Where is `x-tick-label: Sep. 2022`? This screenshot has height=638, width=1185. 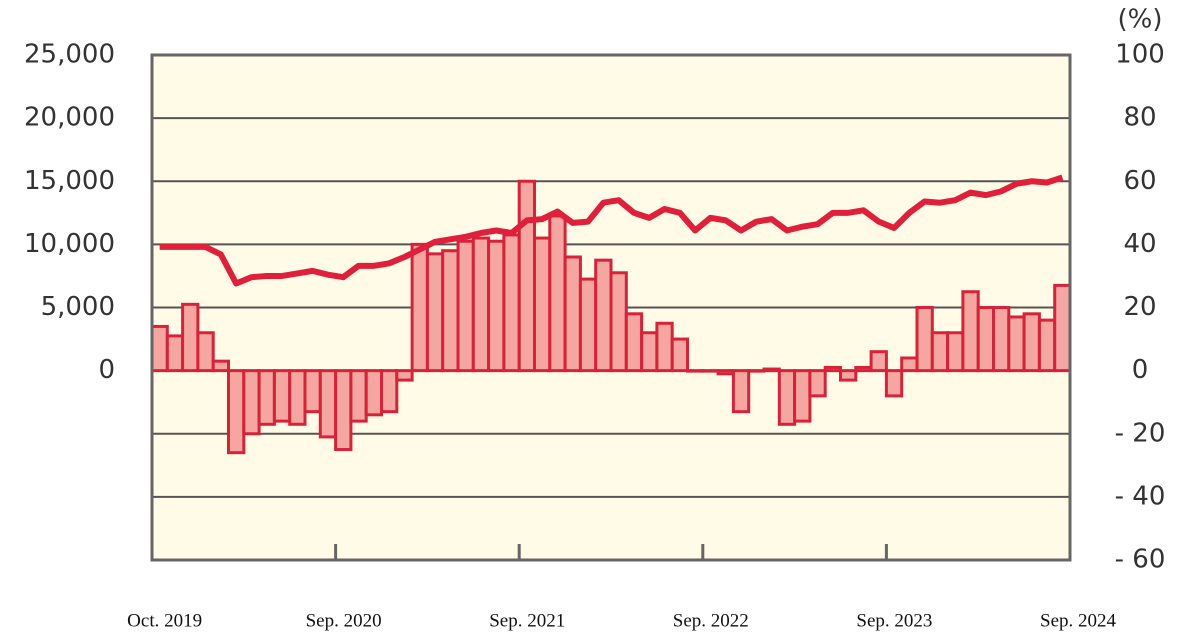 x-tick-label: Sep. 2022 is located at coordinates (711, 620).